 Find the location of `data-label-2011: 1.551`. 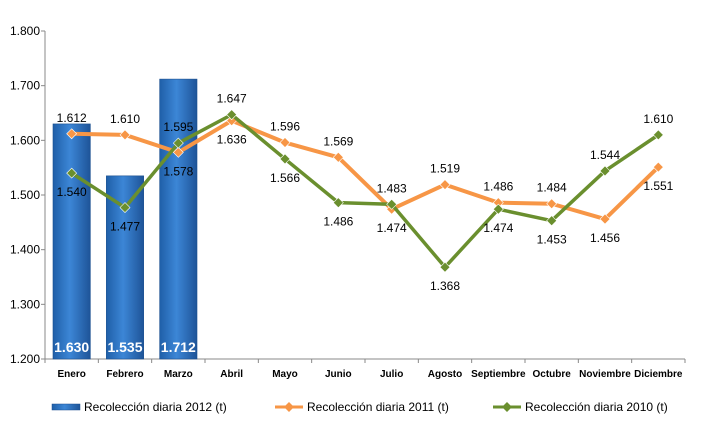

data-label-2011: 1.551 is located at coordinates (658, 186).